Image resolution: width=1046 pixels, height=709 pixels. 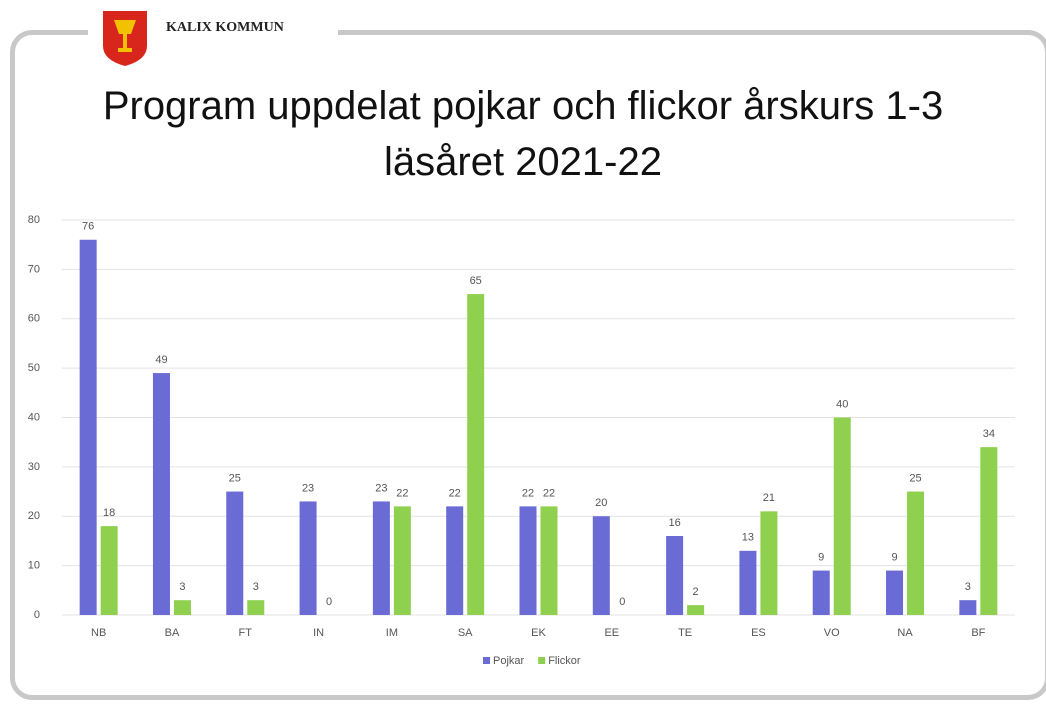 What do you see at coordinates (34, 566) in the screenshot?
I see `y-tick-label: 10` at bounding box center [34, 566].